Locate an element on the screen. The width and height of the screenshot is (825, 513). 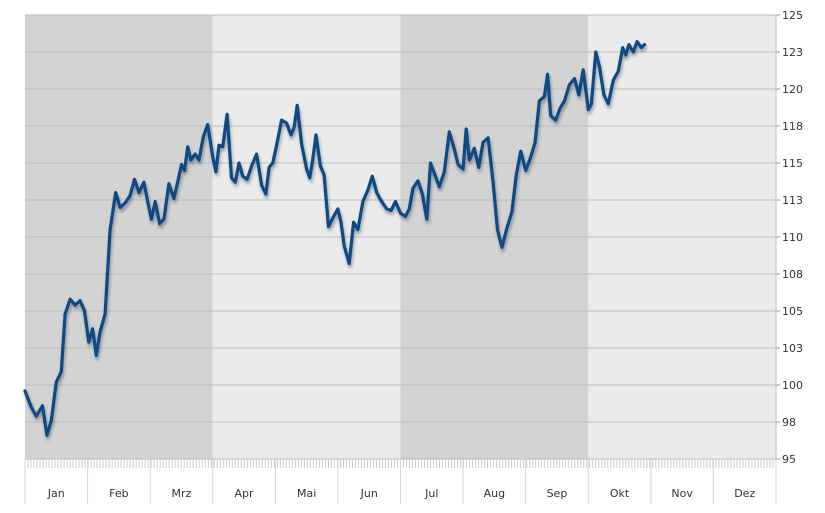
y-tick-label: 123 is located at coordinates (792, 52).